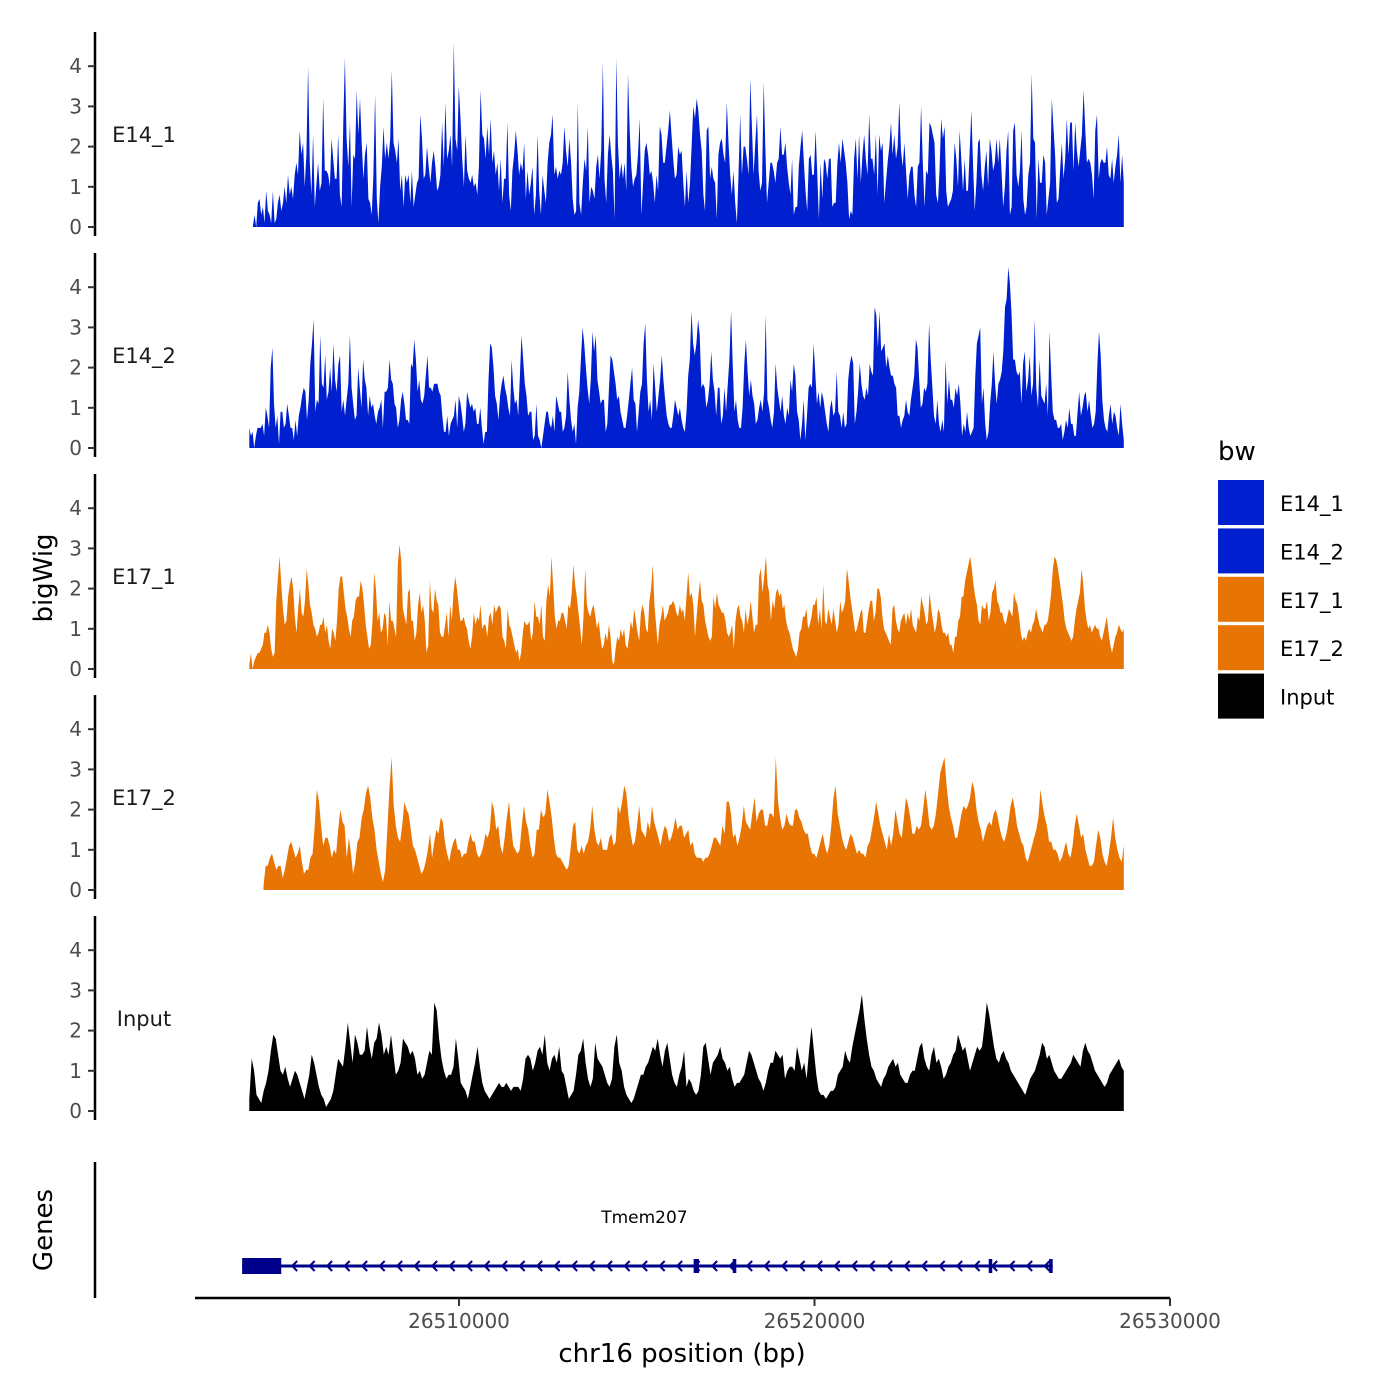 This screenshot has height=1400, width=1400. What do you see at coordinates (1312, 649) in the screenshot?
I see `legend-label: E17_2` at bounding box center [1312, 649].